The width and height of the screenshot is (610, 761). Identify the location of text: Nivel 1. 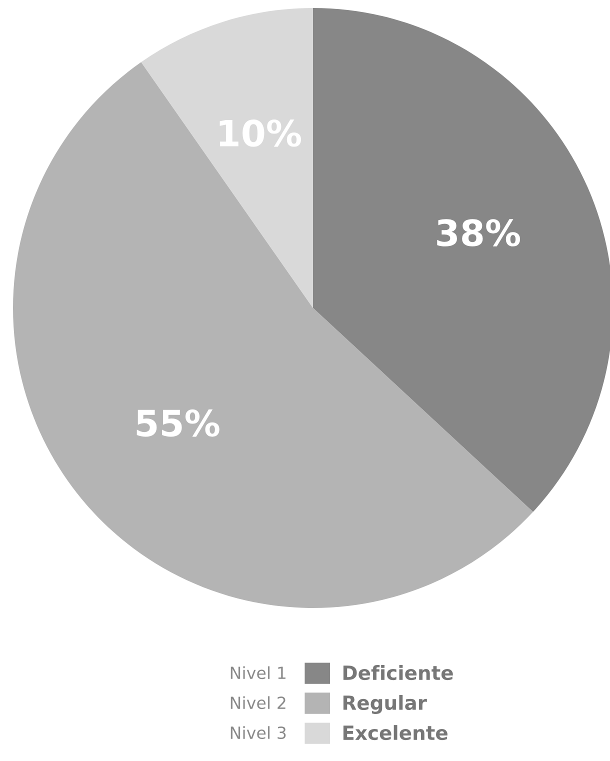
(258, 673).